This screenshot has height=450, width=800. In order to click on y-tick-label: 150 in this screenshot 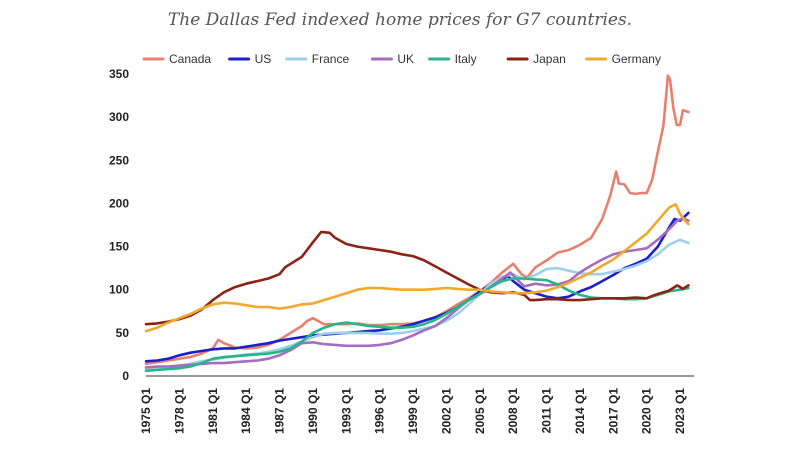, I will do `click(119, 247)`.